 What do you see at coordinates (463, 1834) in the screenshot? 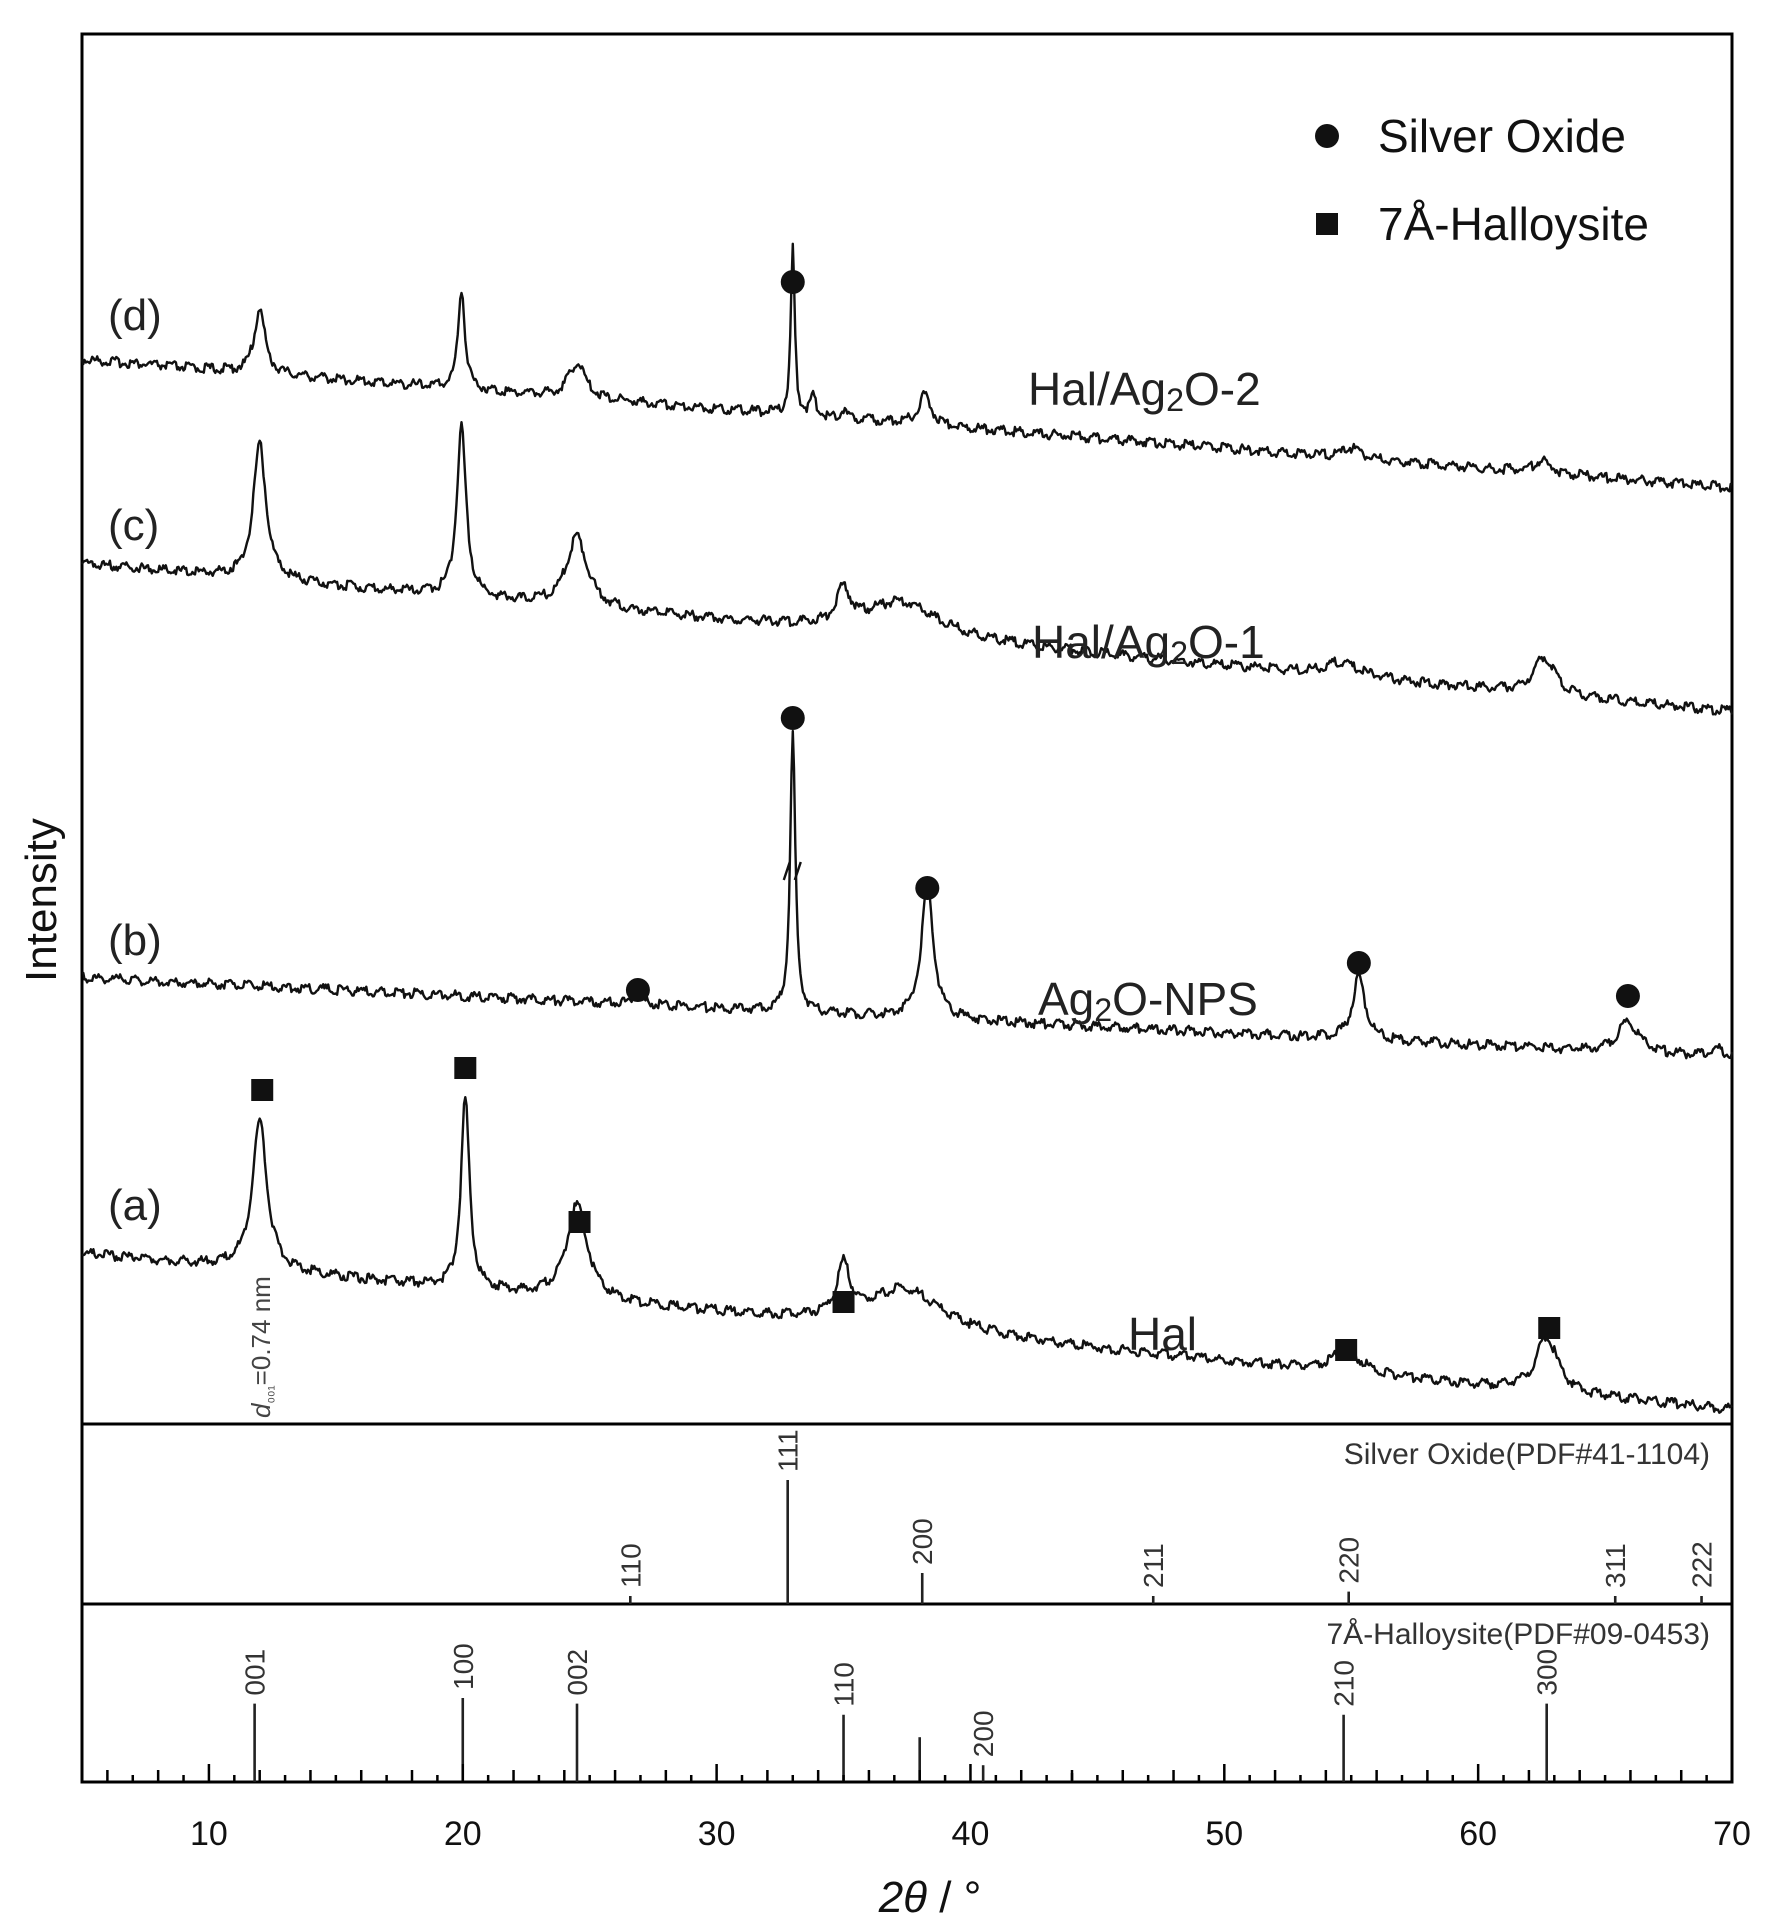
I see `x-tick-label-20: 20` at bounding box center [463, 1834].